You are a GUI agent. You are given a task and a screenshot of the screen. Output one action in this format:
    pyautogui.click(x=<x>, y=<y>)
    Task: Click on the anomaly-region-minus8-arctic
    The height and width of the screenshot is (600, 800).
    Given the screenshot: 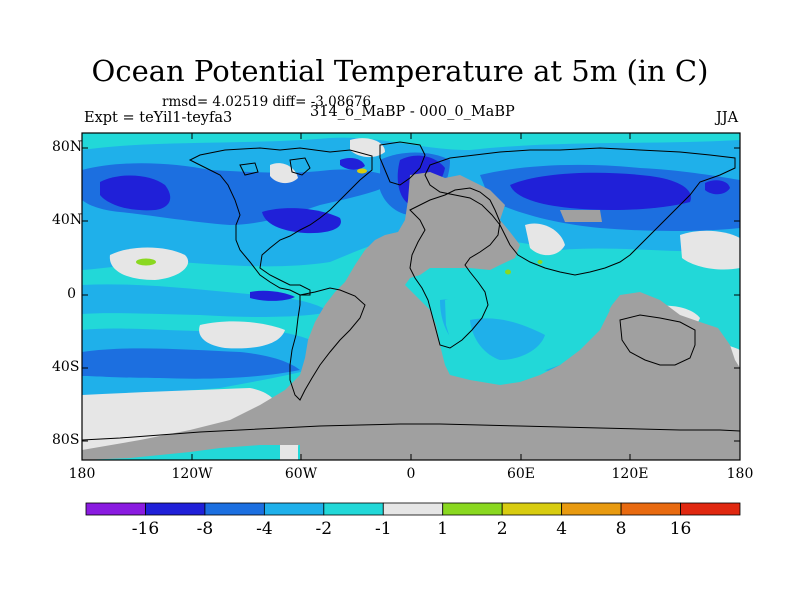 What is the action you would take?
    pyautogui.click(x=352, y=164)
    